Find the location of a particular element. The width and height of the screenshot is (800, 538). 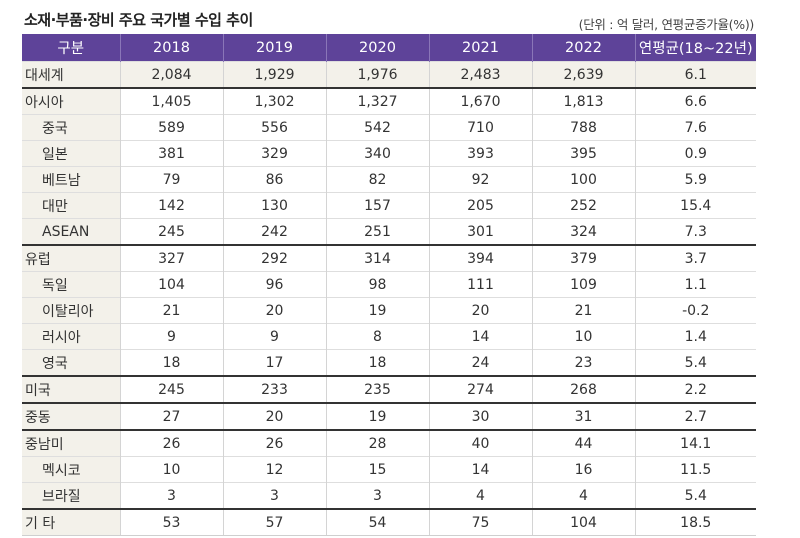

header-2021: 2021 is located at coordinates (480, 48).